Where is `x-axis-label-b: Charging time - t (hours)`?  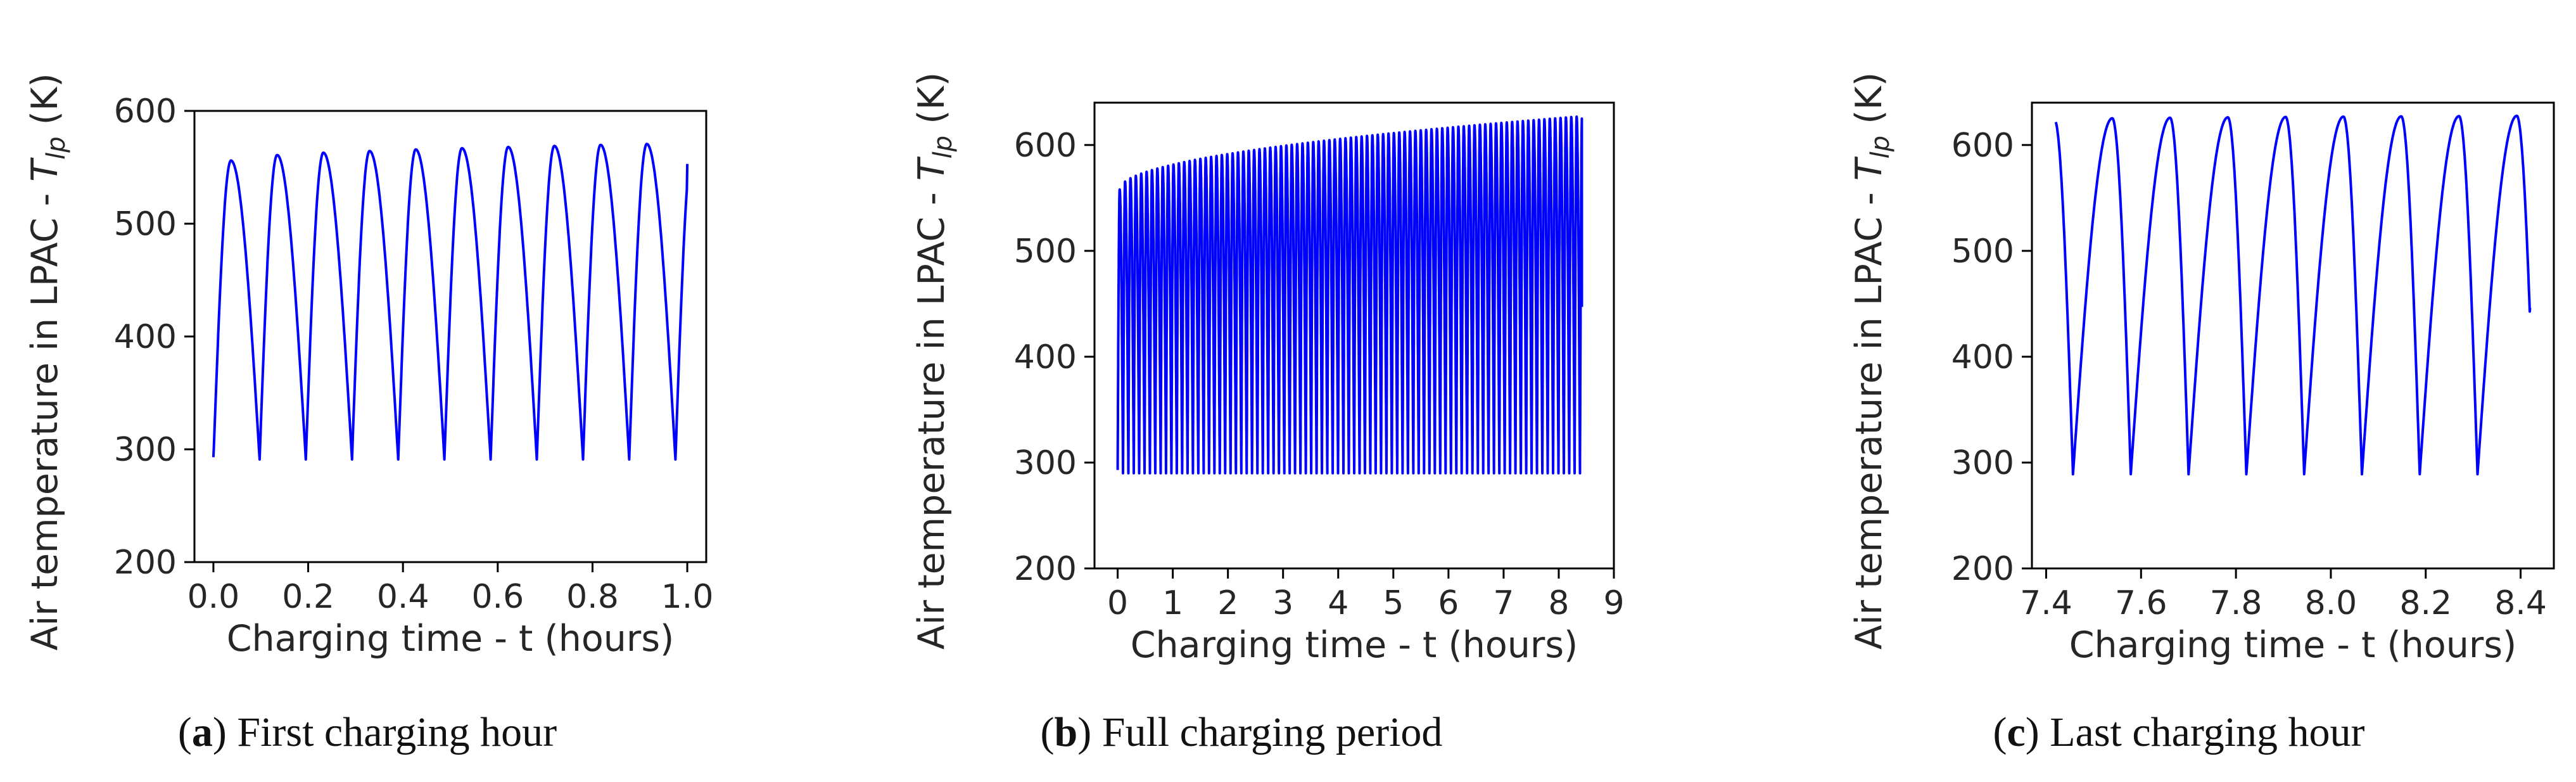 x-axis-label-b: Charging time - t (hours) is located at coordinates (1354, 645).